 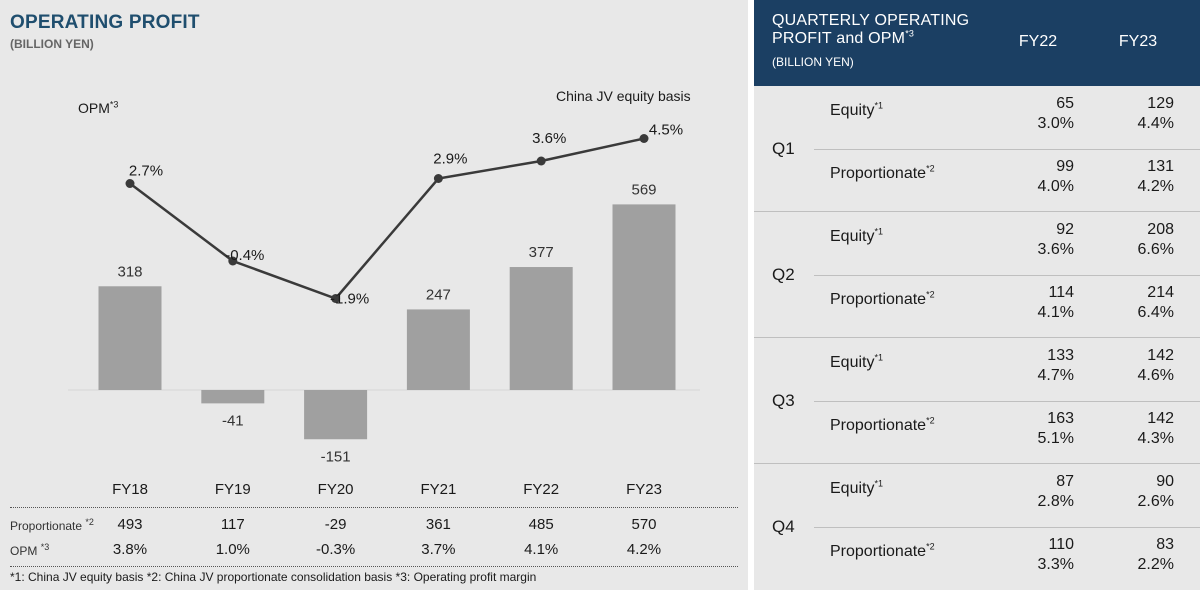 I want to click on proportionate-value-fy22: 485, so click(x=541, y=524).